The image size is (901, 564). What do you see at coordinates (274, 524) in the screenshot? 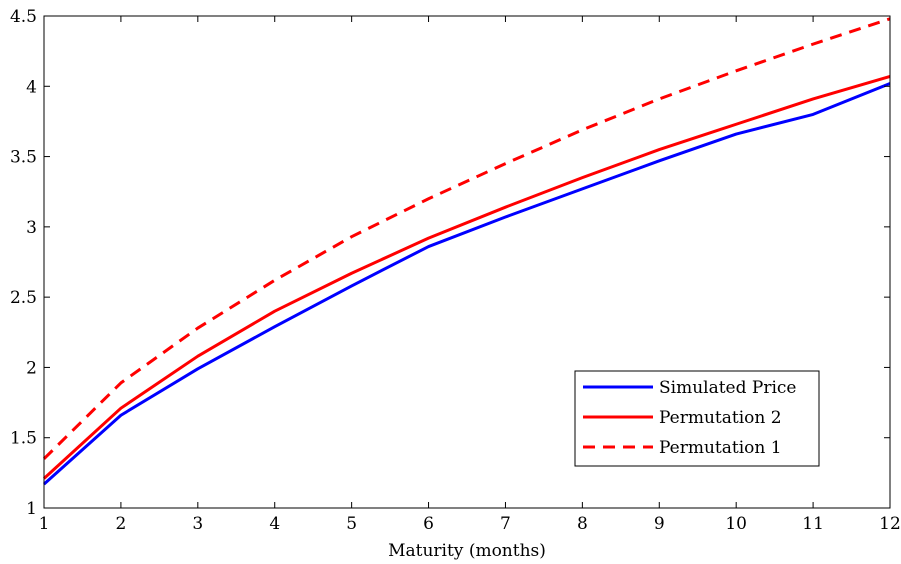
I see `x-tick-label: 4` at bounding box center [274, 524].